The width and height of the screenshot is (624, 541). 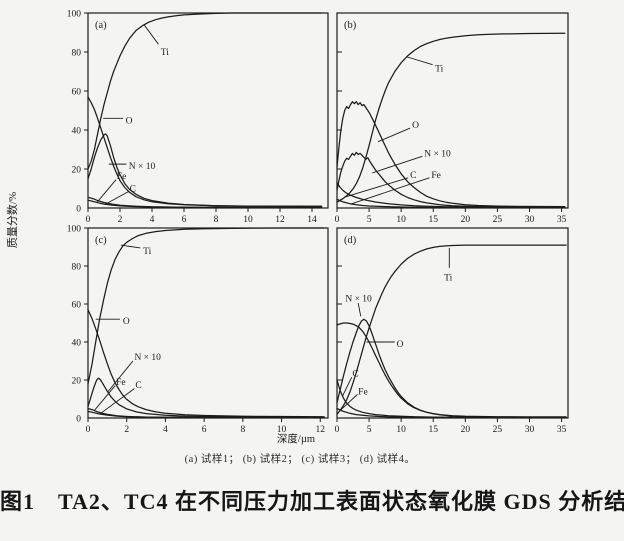 What do you see at coordinates (206, 306) in the screenshot?
I see `curve-c-Ti` at bounding box center [206, 306].